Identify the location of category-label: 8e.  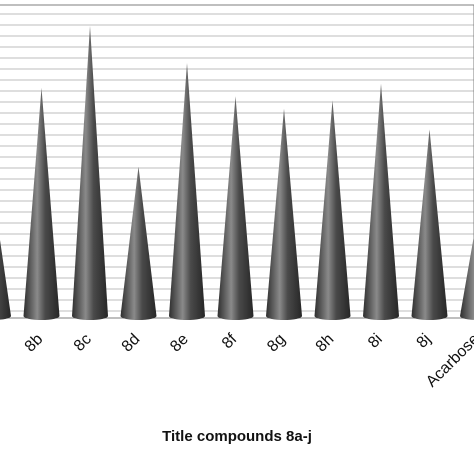
(179, 343).